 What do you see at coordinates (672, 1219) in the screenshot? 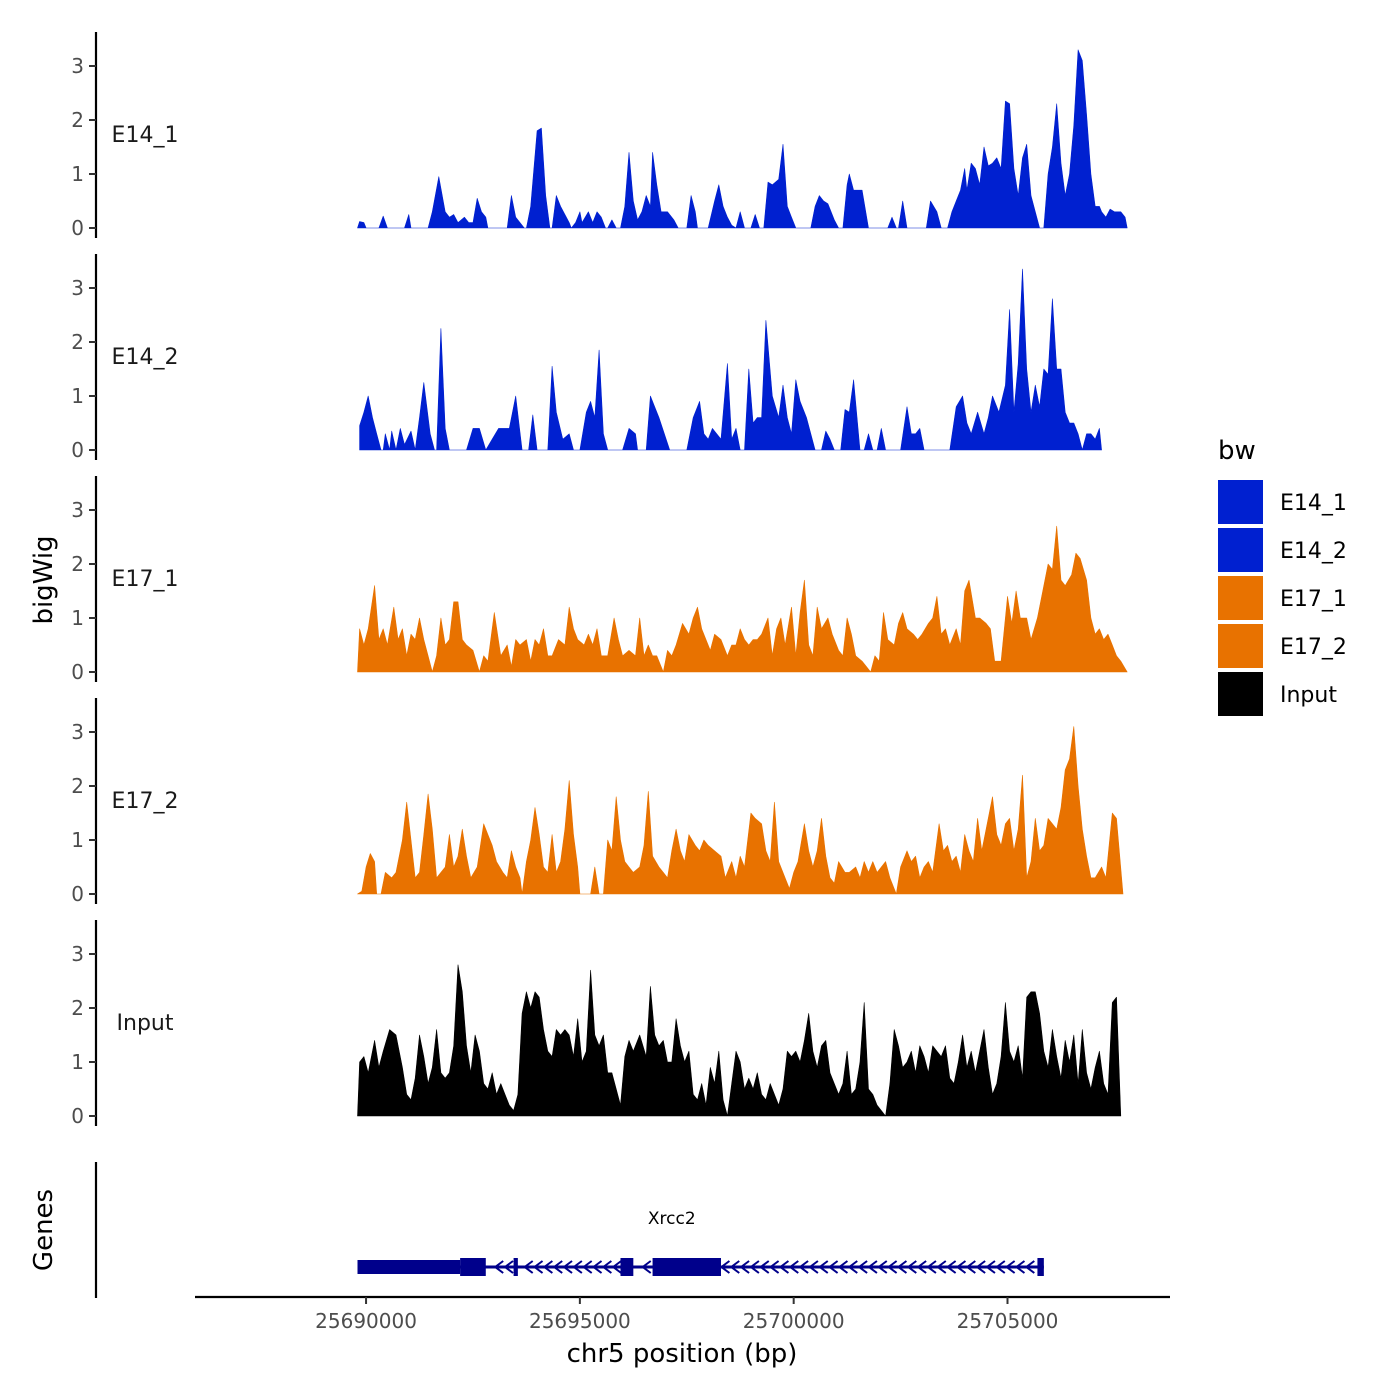
I see `gene-name-label: Xrcc2` at bounding box center [672, 1219].